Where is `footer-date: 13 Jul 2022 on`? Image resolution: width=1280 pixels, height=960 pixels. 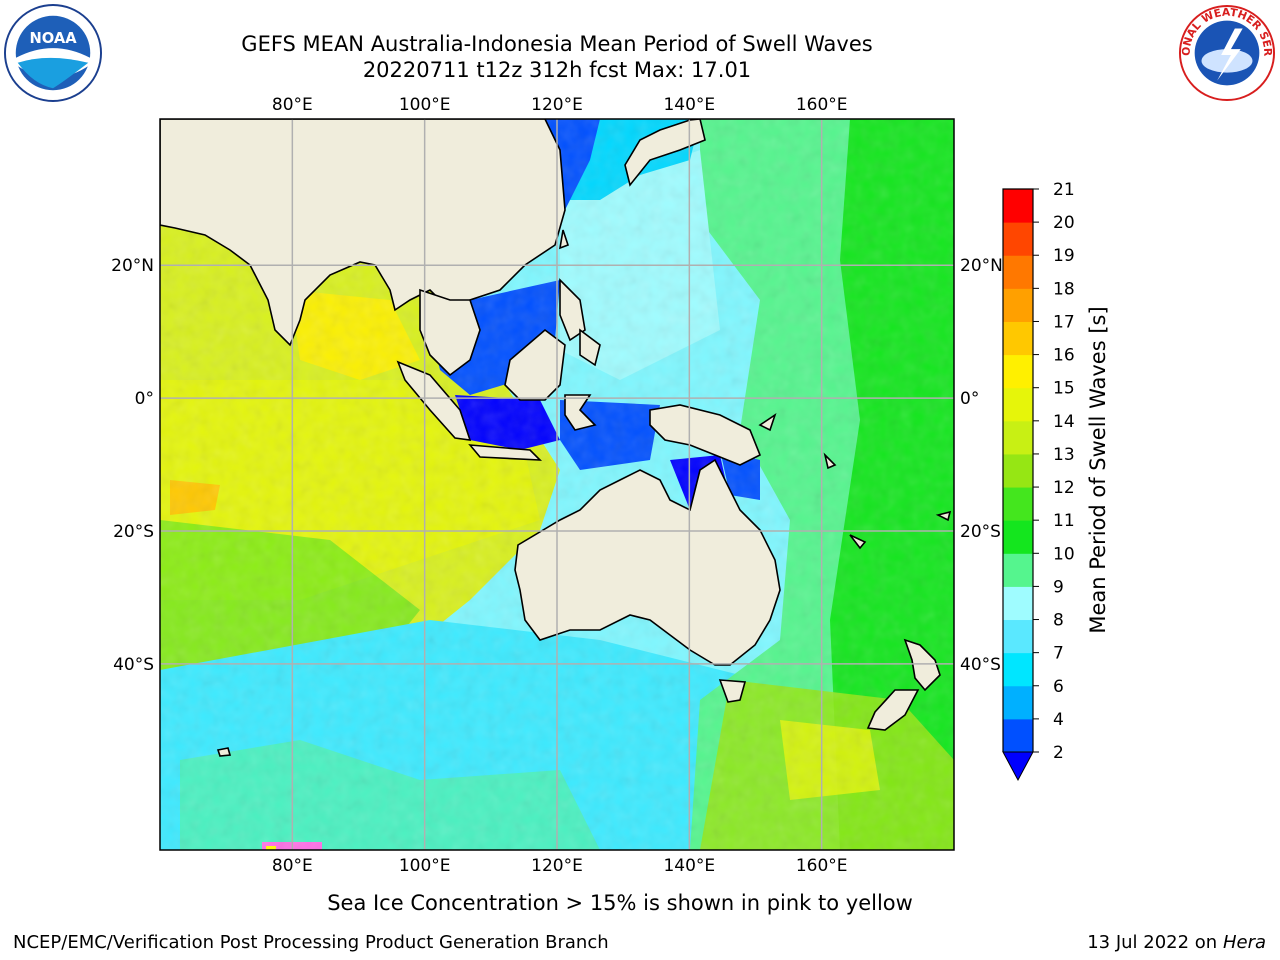 footer-date: 13 Jul 2022 on is located at coordinates (1155, 942).